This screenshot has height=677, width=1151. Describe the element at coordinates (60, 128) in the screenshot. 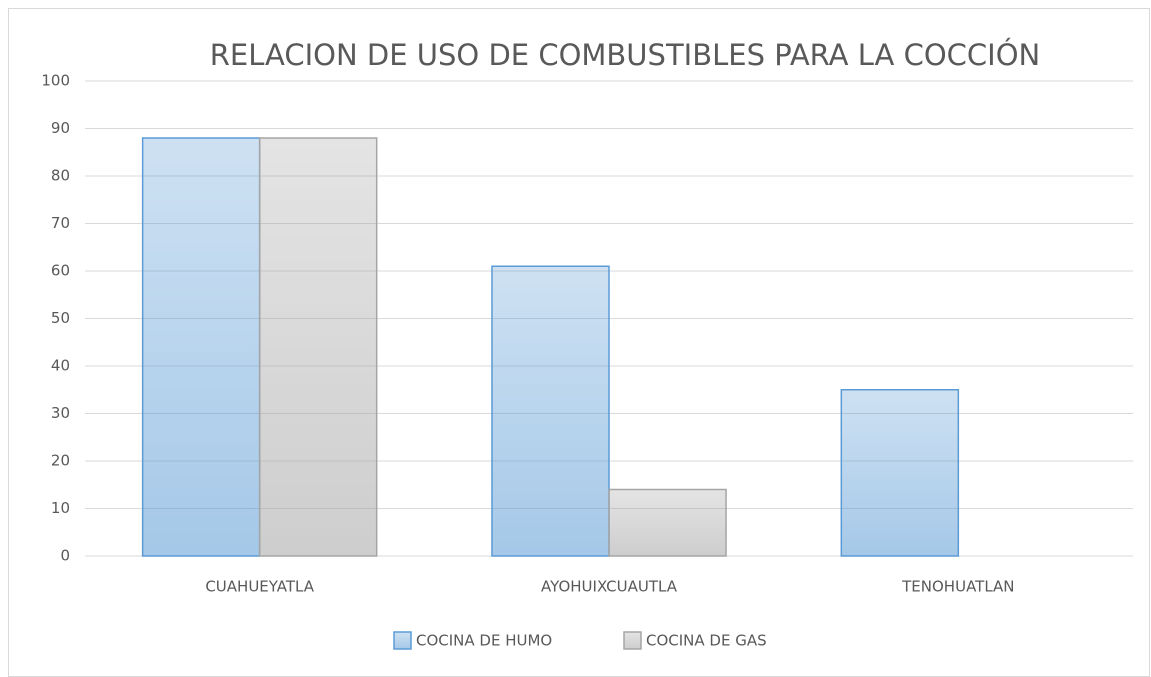

I see `y-tick-label: 90` at that location.